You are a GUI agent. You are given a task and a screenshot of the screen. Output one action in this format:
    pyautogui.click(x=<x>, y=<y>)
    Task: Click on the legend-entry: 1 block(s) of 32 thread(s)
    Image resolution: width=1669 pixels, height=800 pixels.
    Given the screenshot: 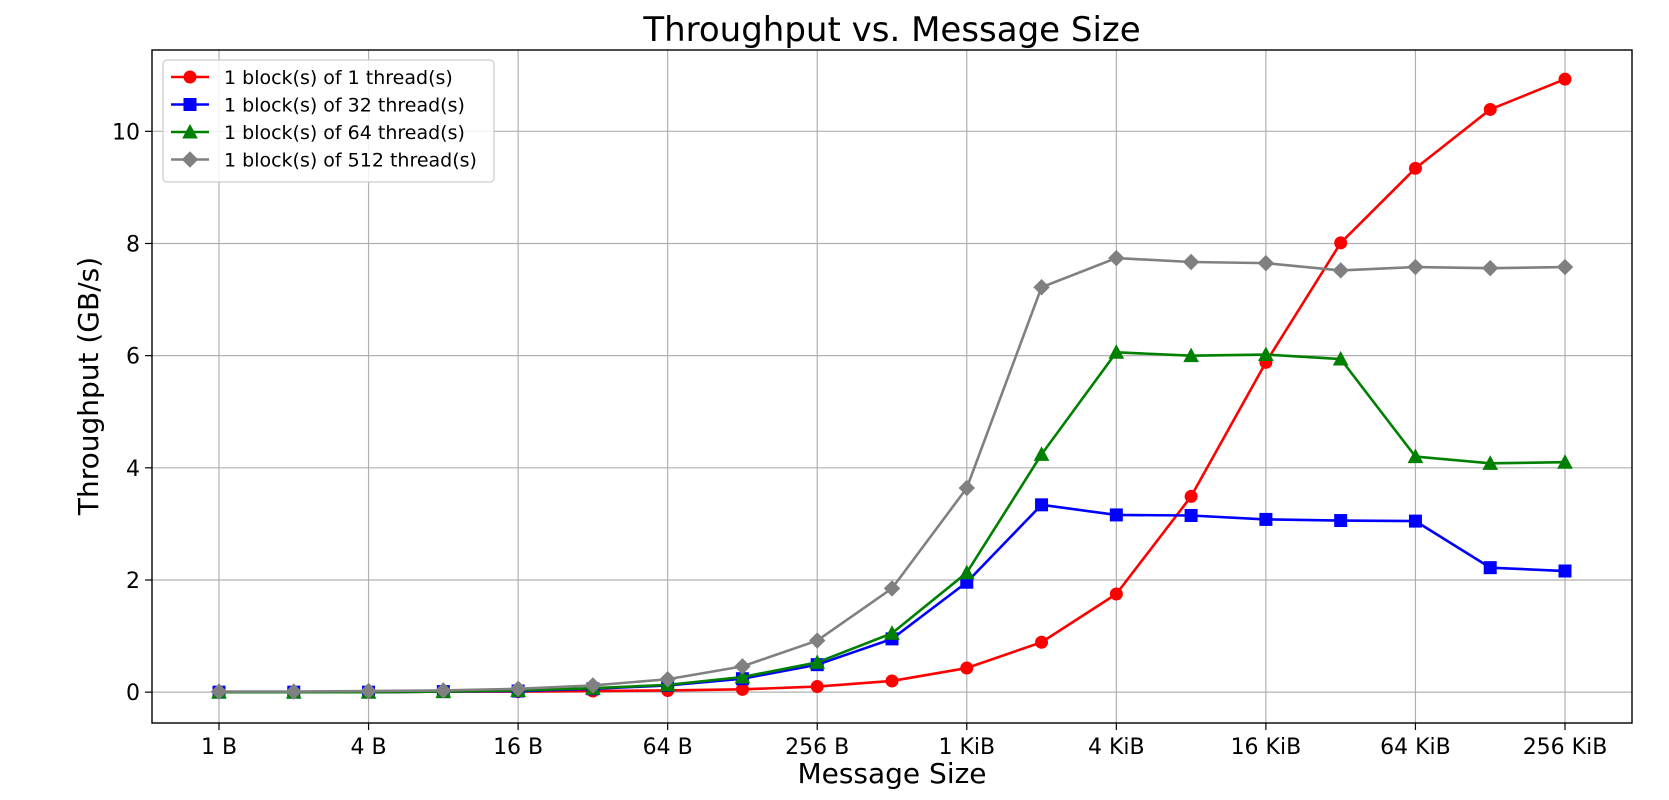 What is the action you would take?
    pyautogui.click(x=318, y=106)
    